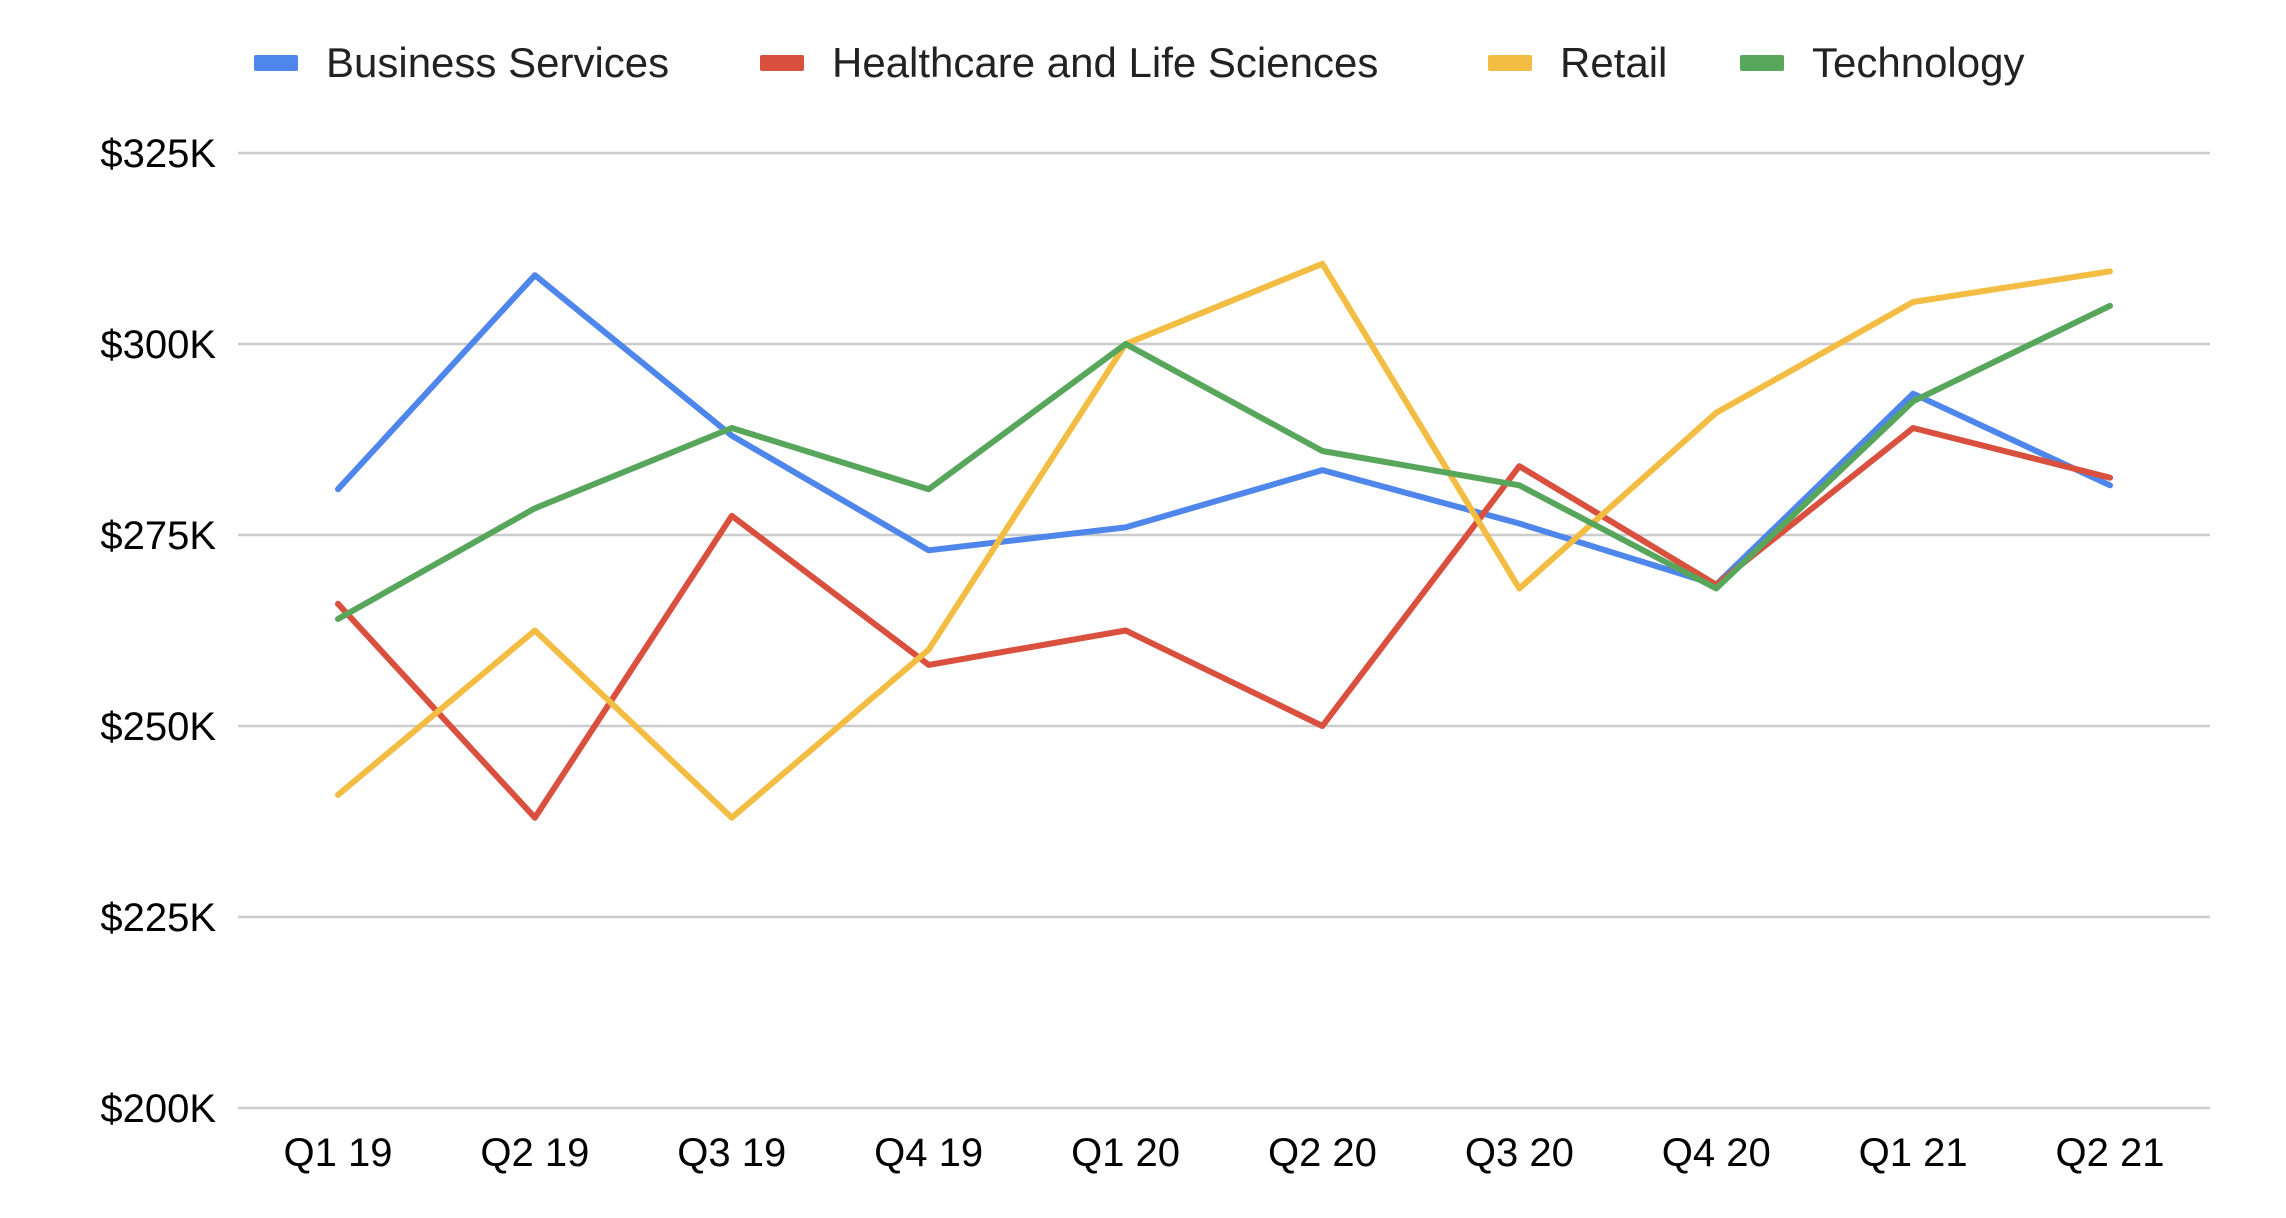 The height and width of the screenshot is (1218, 2286). What do you see at coordinates (1519, 1153) in the screenshot?
I see `x-tick-label: Q3 20` at bounding box center [1519, 1153].